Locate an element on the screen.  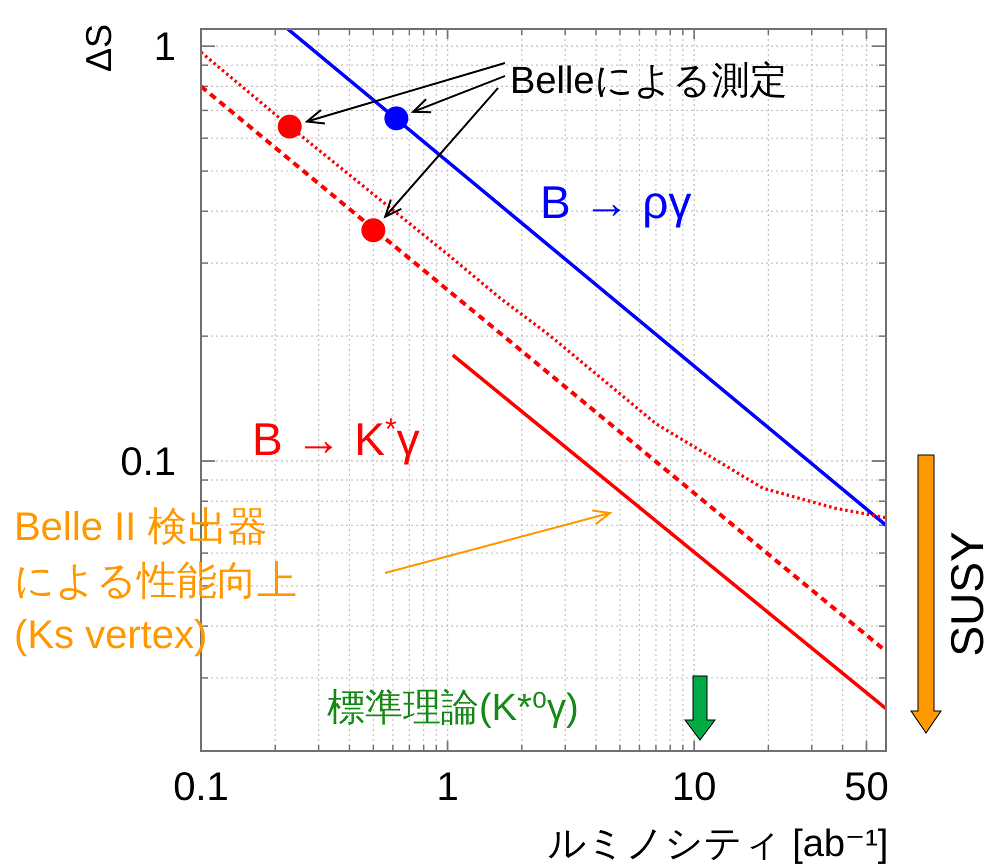
series-label: B → K$^{*}$γ is located at coordinates (336, 438).